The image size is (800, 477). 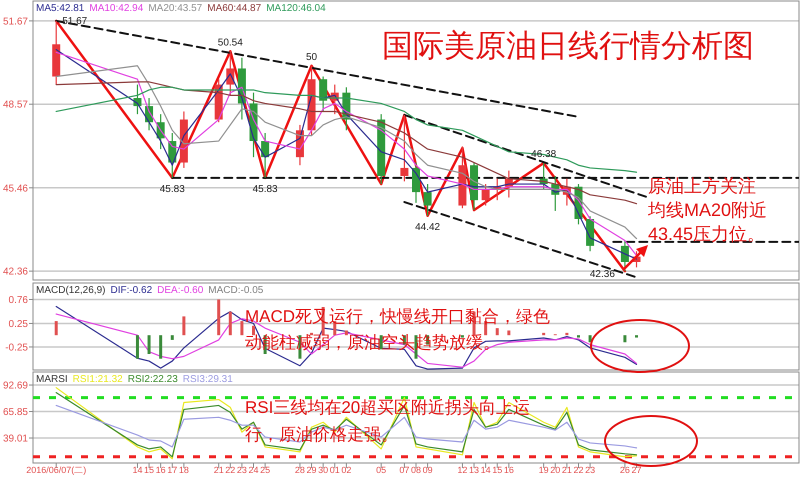 I want to click on y-tick-label: 42.36, so click(x=15, y=272).